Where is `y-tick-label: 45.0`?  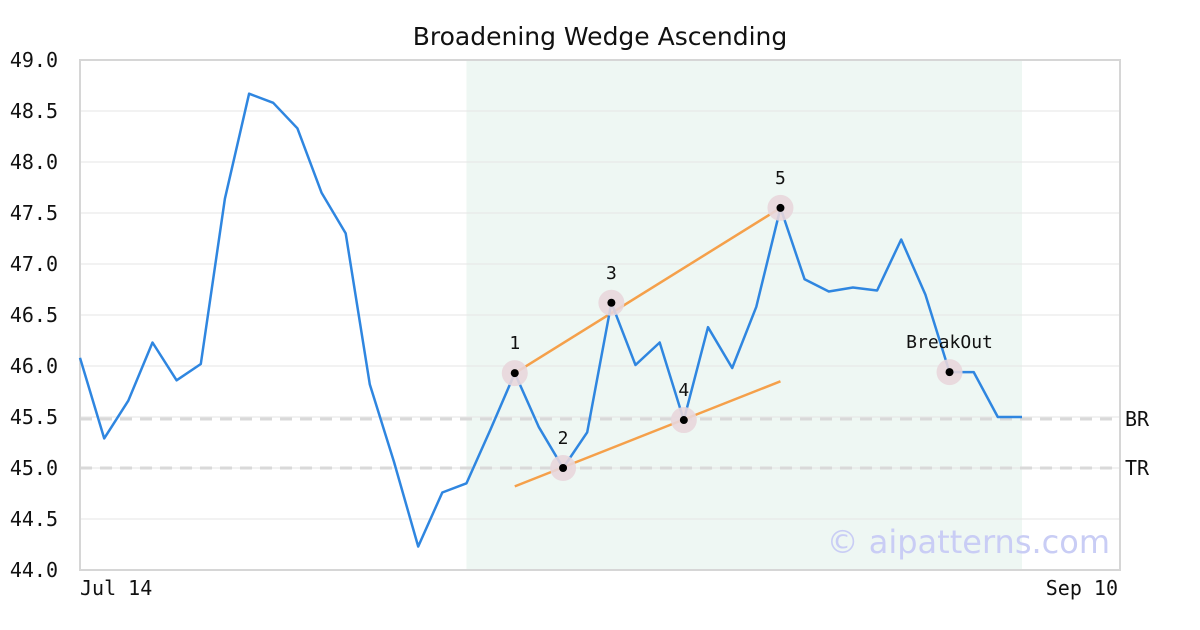
y-tick-label: 45.0 is located at coordinates (34, 468).